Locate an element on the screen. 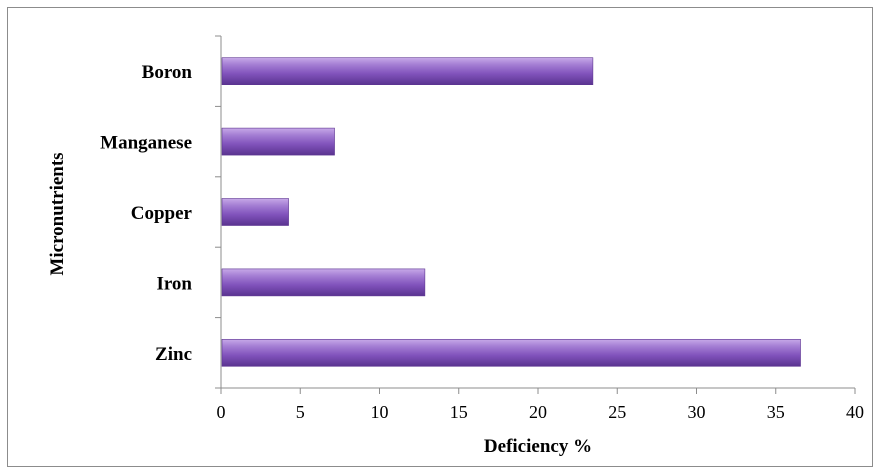 The width and height of the screenshot is (881, 474). bar-iron is located at coordinates (323, 282).